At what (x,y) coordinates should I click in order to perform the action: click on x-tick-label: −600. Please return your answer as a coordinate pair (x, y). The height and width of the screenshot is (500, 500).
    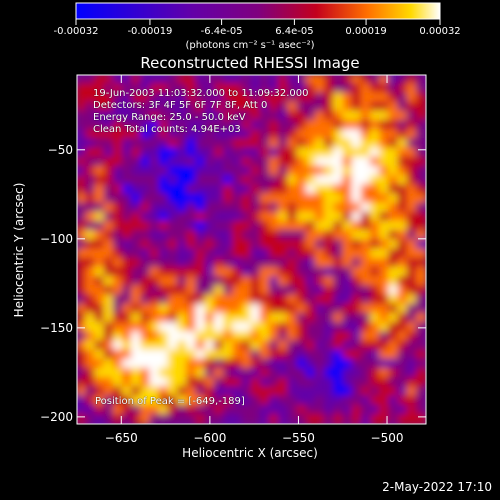
    Looking at the image, I should click on (210, 438).